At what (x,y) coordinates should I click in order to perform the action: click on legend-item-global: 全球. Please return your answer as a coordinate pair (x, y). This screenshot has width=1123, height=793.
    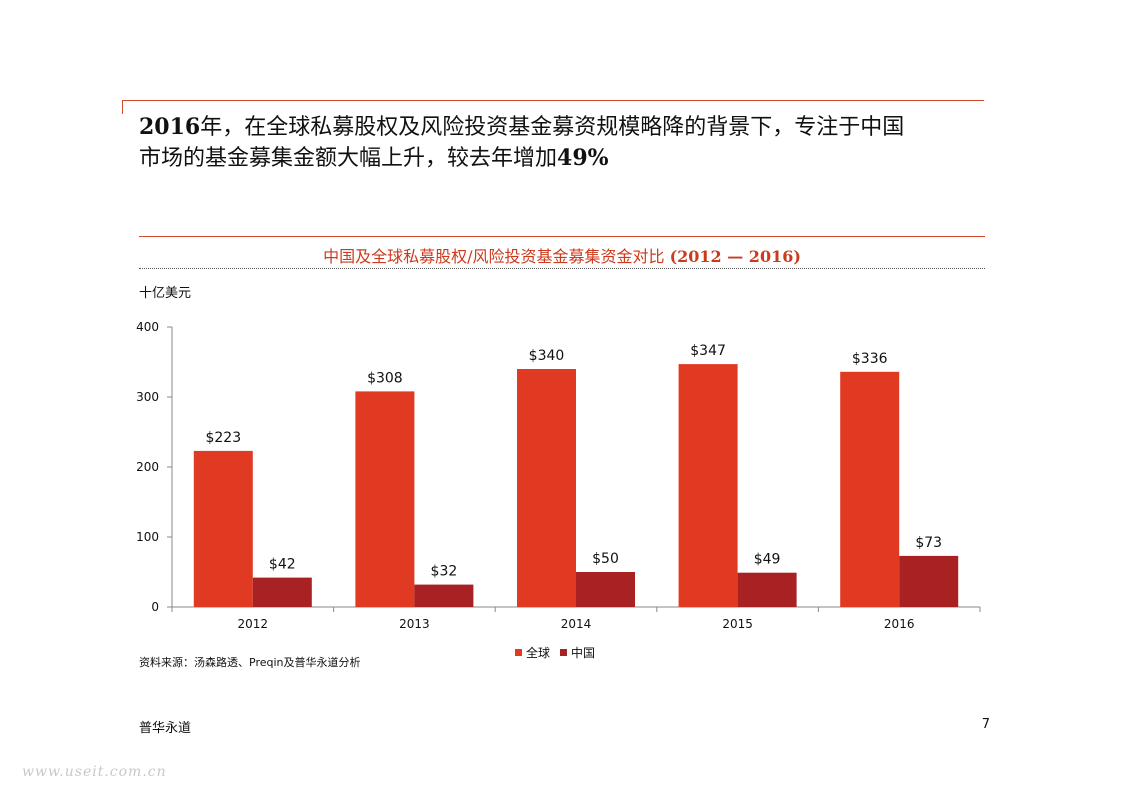
    Looking at the image, I should click on (532, 652).